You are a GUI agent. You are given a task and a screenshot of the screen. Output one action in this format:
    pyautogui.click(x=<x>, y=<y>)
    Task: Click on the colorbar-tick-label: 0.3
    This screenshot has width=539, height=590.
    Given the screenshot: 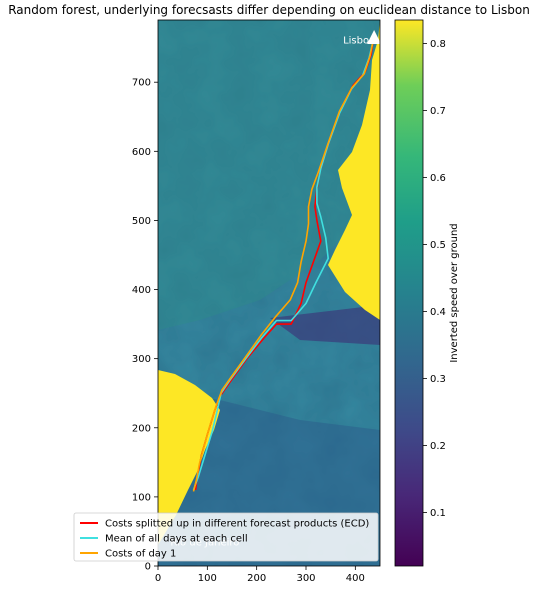 What is the action you would take?
    pyautogui.click(x=438, y=379)
    